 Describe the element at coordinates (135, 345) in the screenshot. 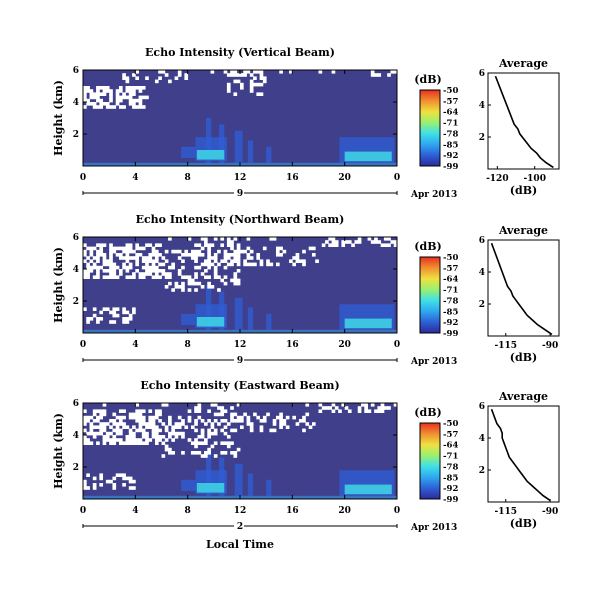

I see `x-tick-label: 4` at that location.